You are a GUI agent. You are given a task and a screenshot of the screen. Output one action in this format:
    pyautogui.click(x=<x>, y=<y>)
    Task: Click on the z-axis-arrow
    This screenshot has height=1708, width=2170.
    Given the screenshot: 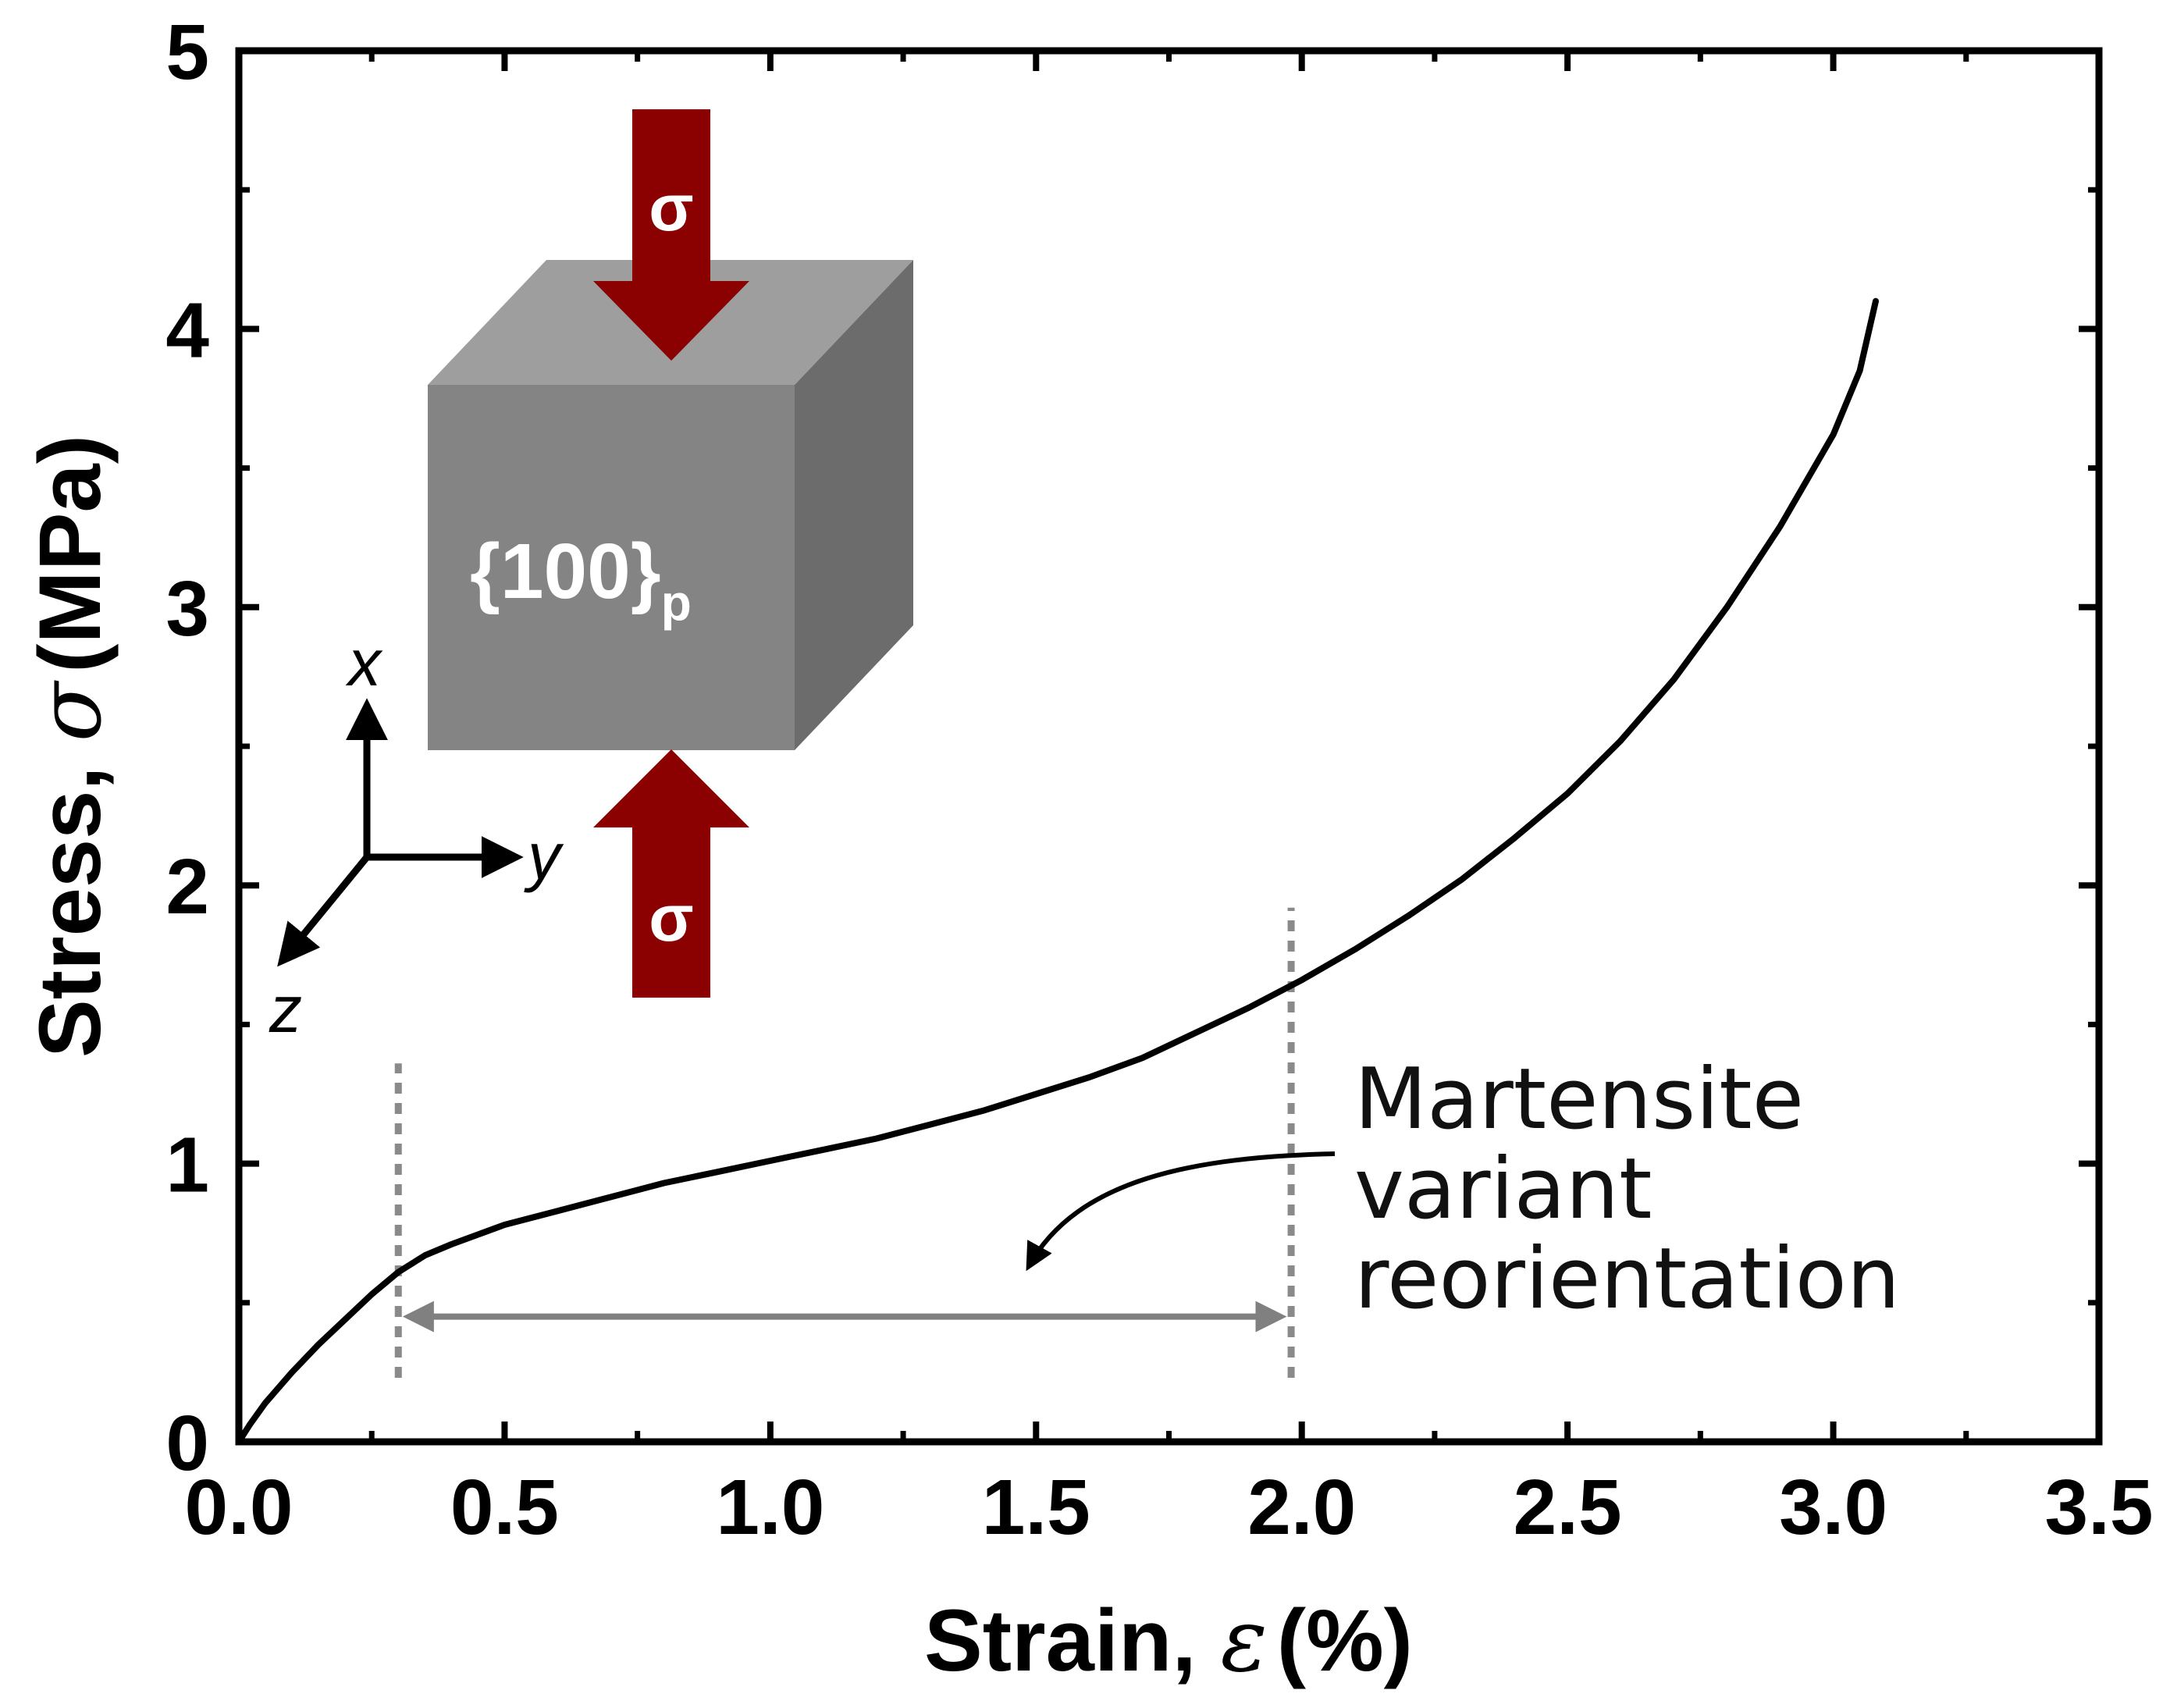 What is the action you would take?
    pyautogui.click(x=323, y=911)
    